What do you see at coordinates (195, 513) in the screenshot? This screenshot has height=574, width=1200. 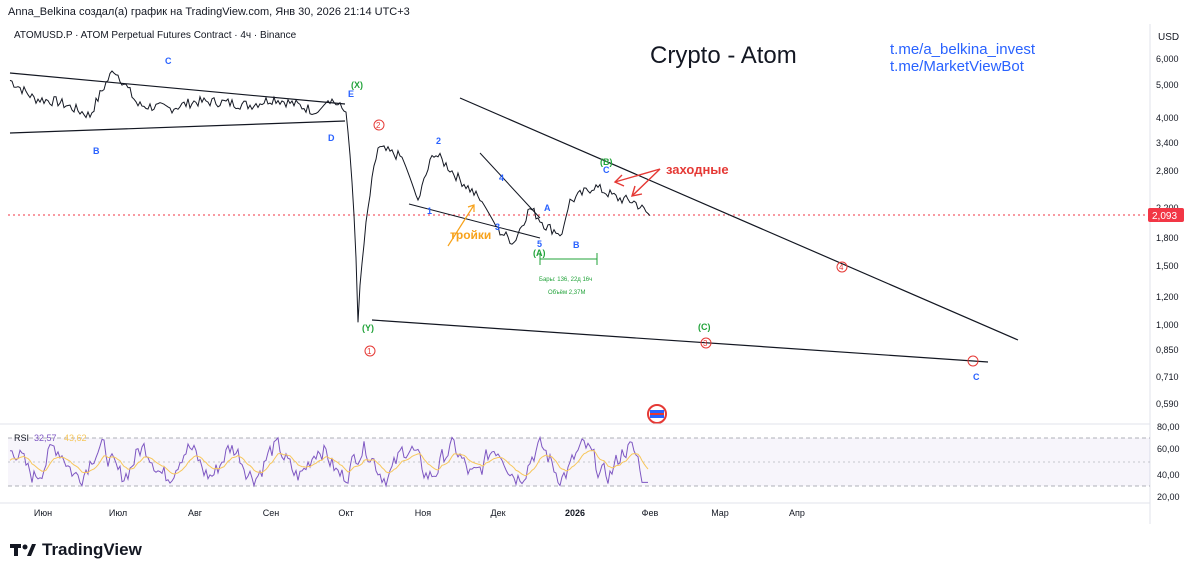 I see `time-axis-label: Авг` at bounding box center [195, 513].